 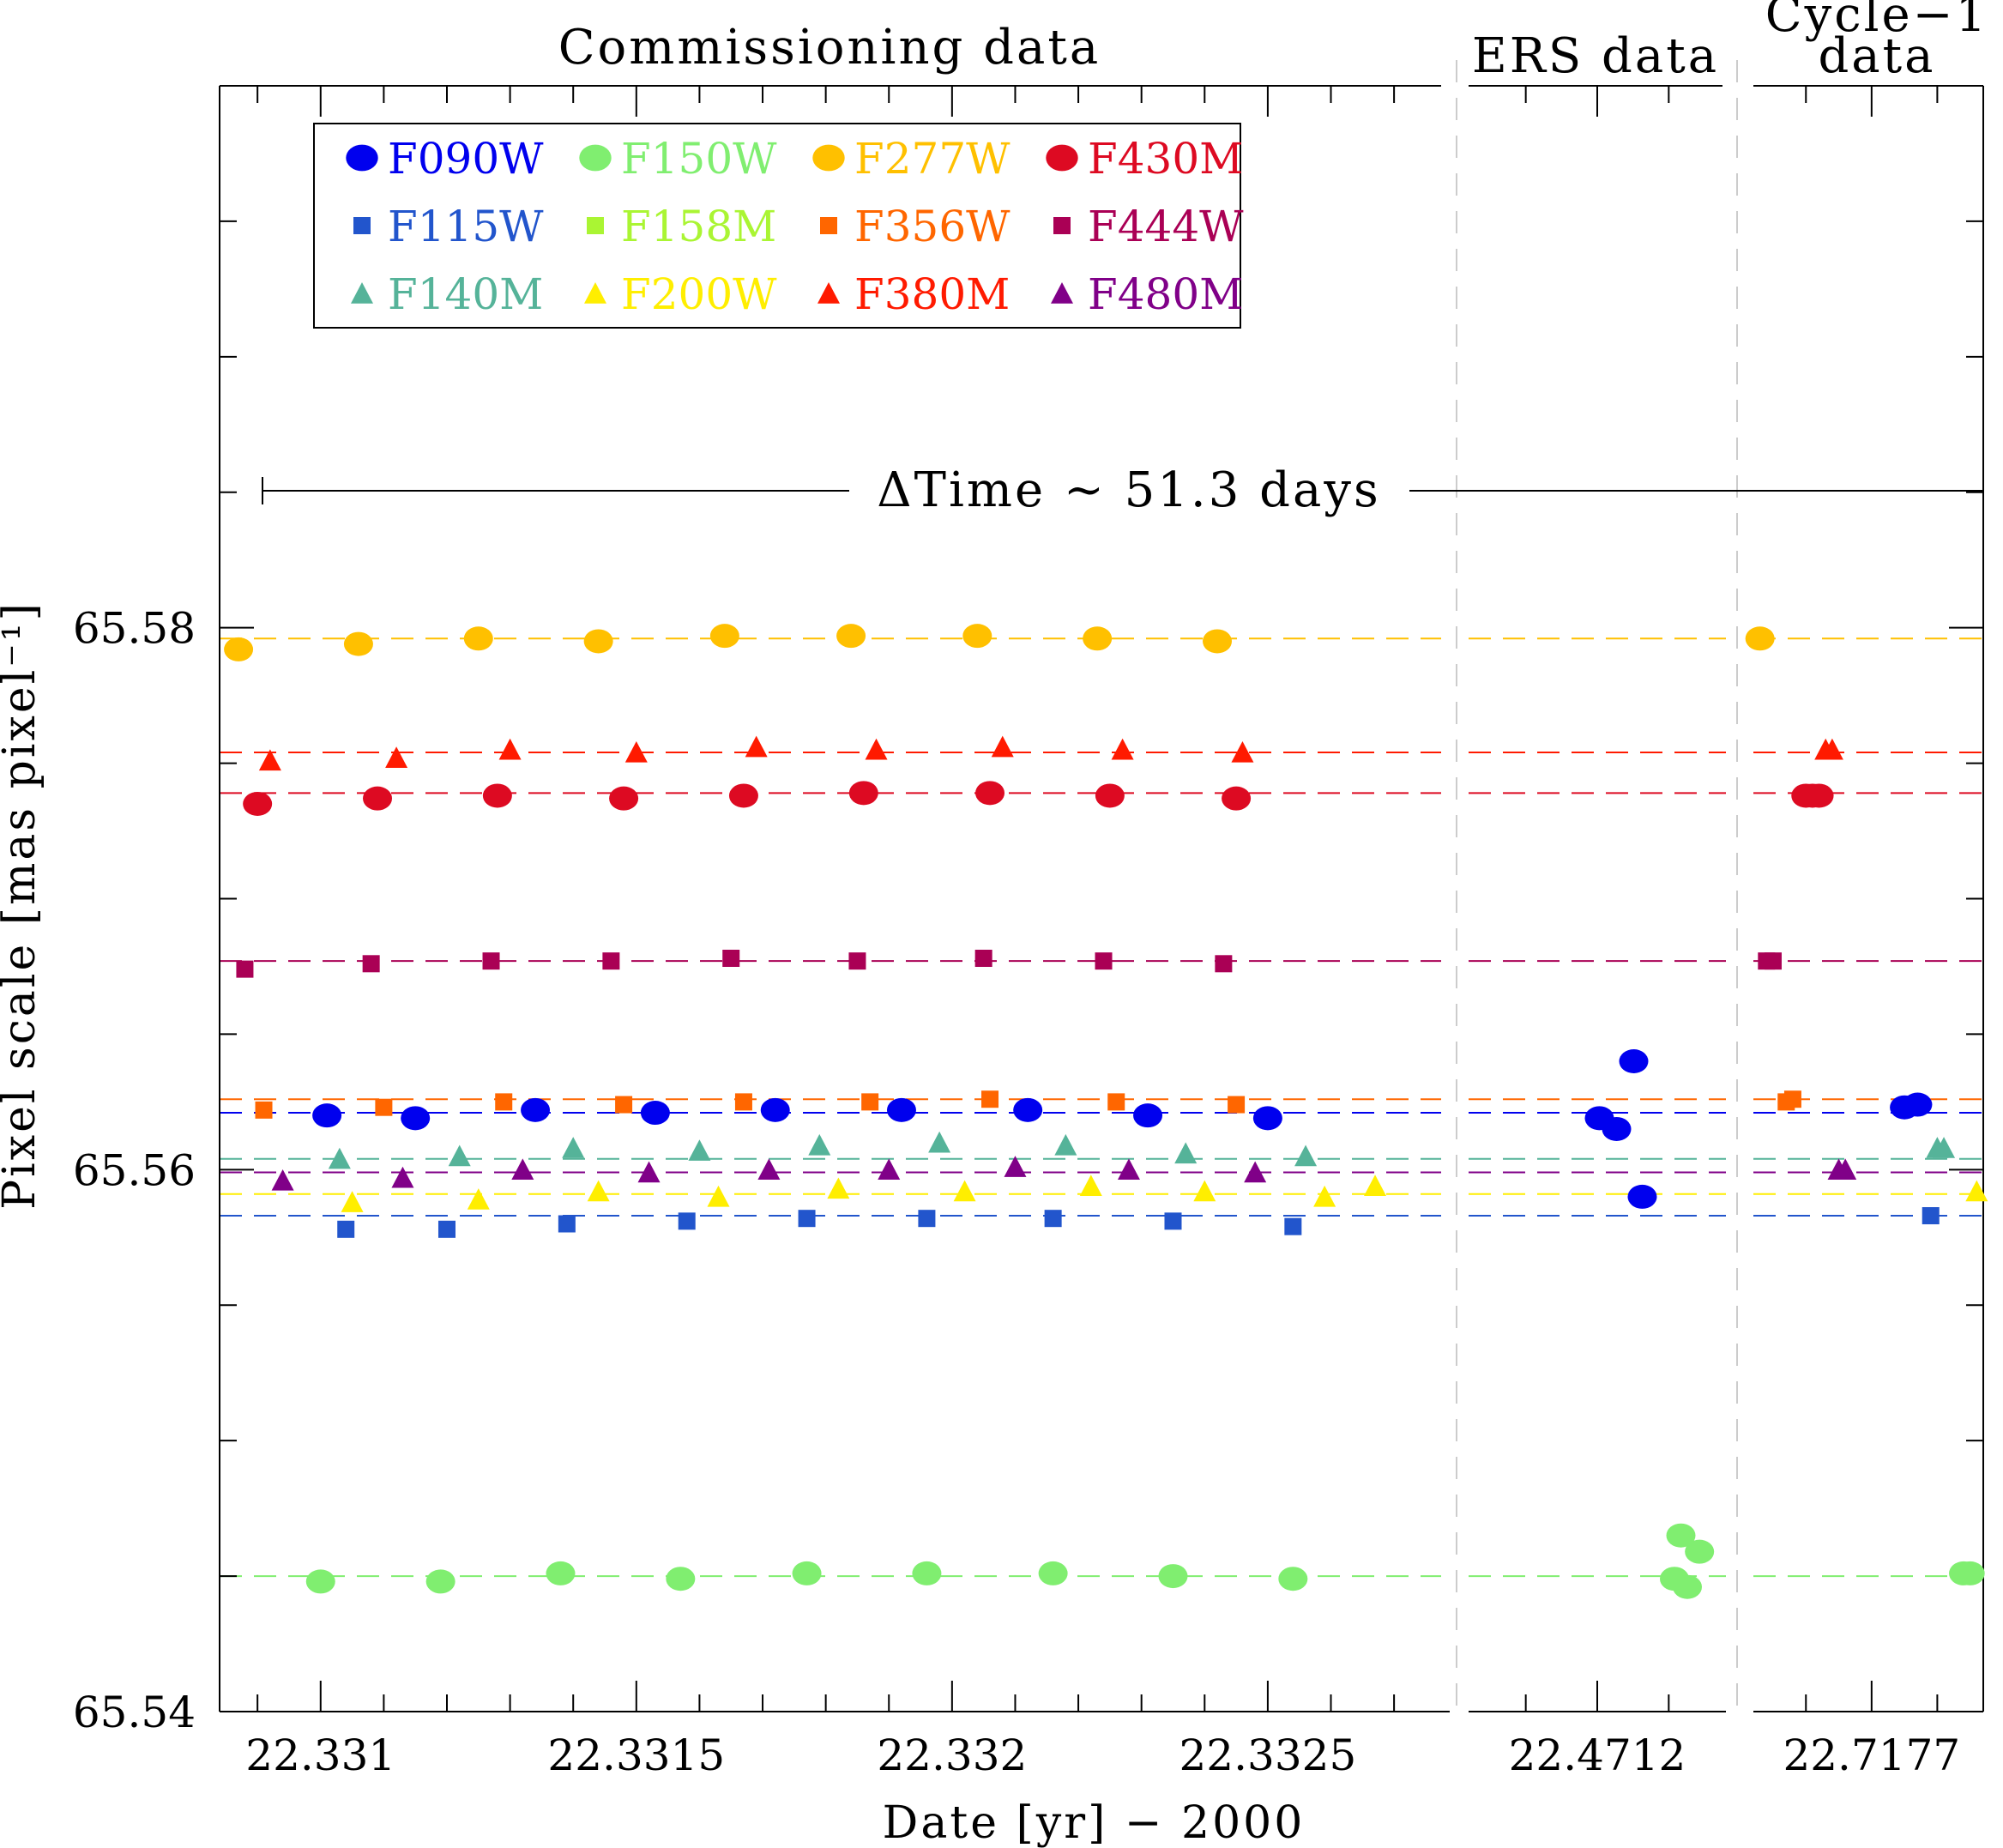 What do you see at coordinates (362, 293) in the screenshot?
I see `legend-marker-f140m` at bounding box center [362, 293].